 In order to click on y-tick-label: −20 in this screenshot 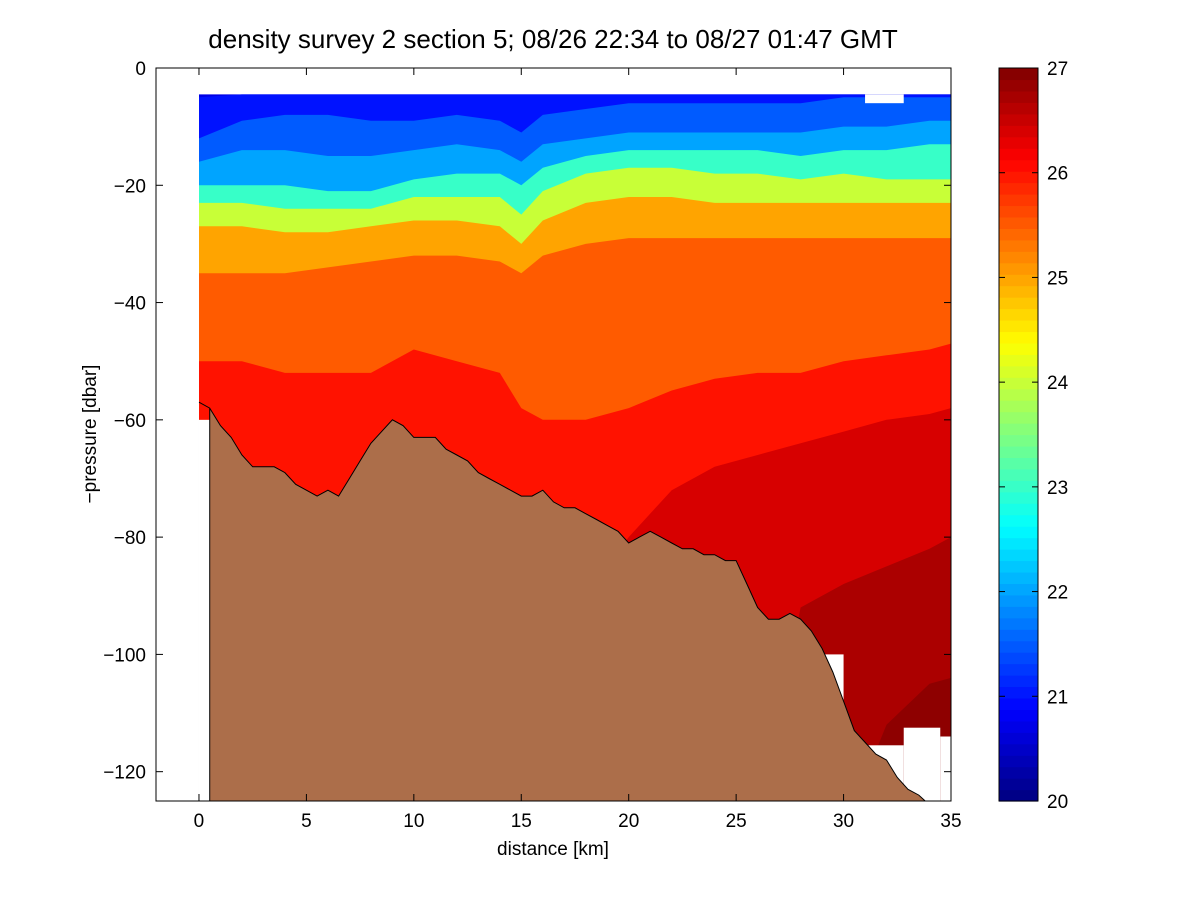, I will do `click(130, 186)`.